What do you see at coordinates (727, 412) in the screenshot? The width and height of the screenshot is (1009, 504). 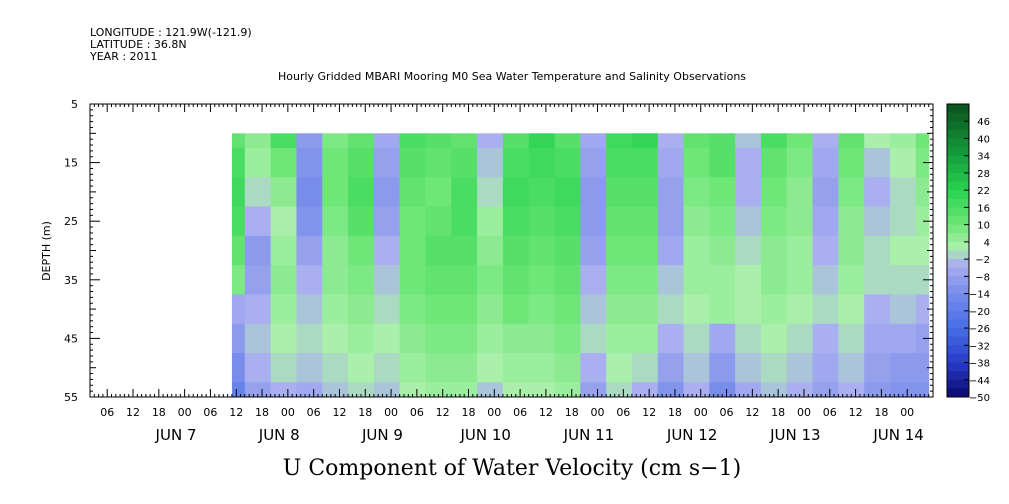 I see `x-hour-label: 06` at bounding box center [727, 412].